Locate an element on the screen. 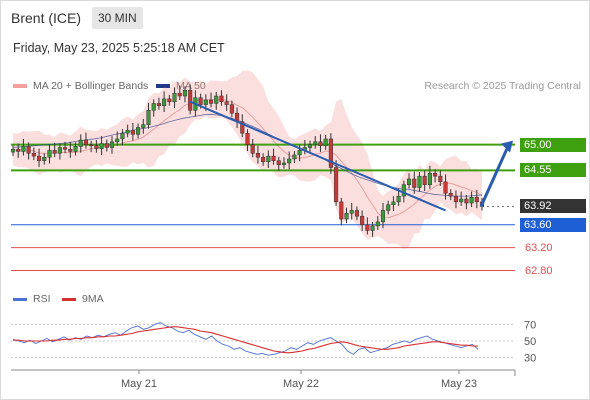  legend-rsi: RSI is located at coordinates (32, 299).